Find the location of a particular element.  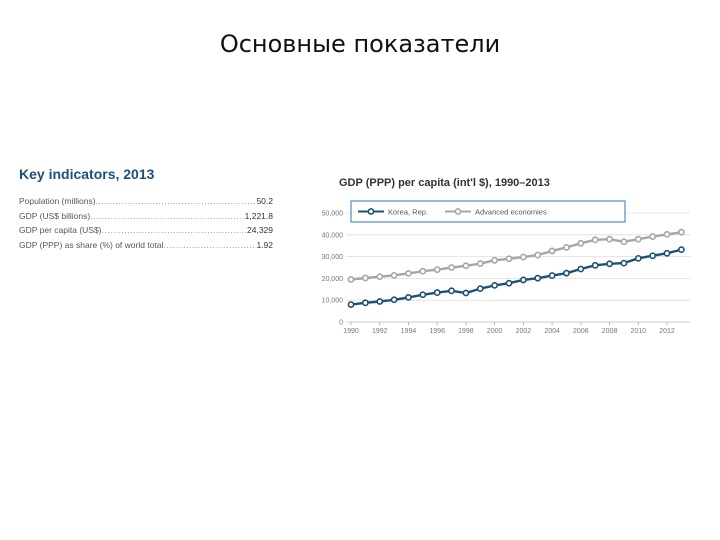

indicator-label: GDP (PPP) as share (%) of world total is located at coordinates (91, 244).